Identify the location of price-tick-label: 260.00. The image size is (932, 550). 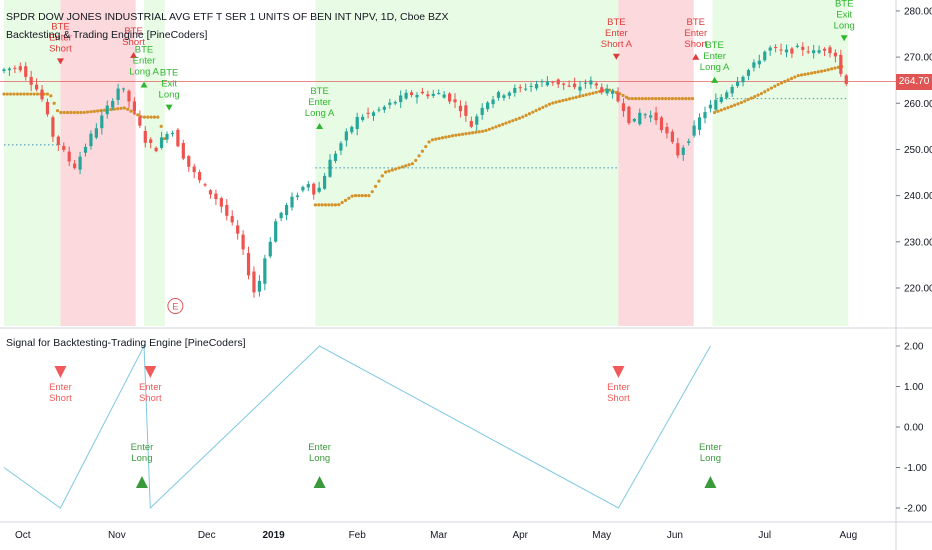
(918, 104).